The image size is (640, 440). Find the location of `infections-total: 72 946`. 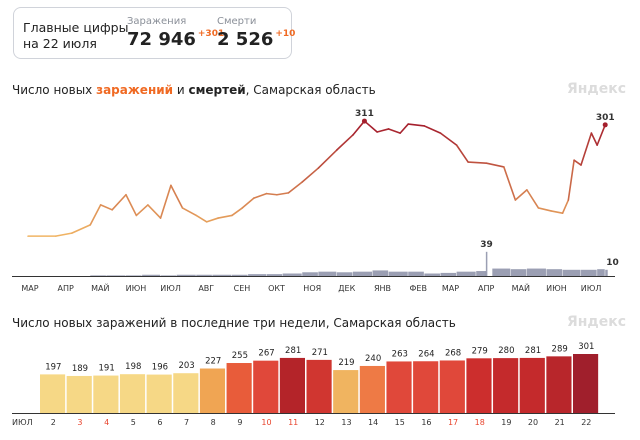

infections-total: 72 946 is located at coordinates (161, 39).